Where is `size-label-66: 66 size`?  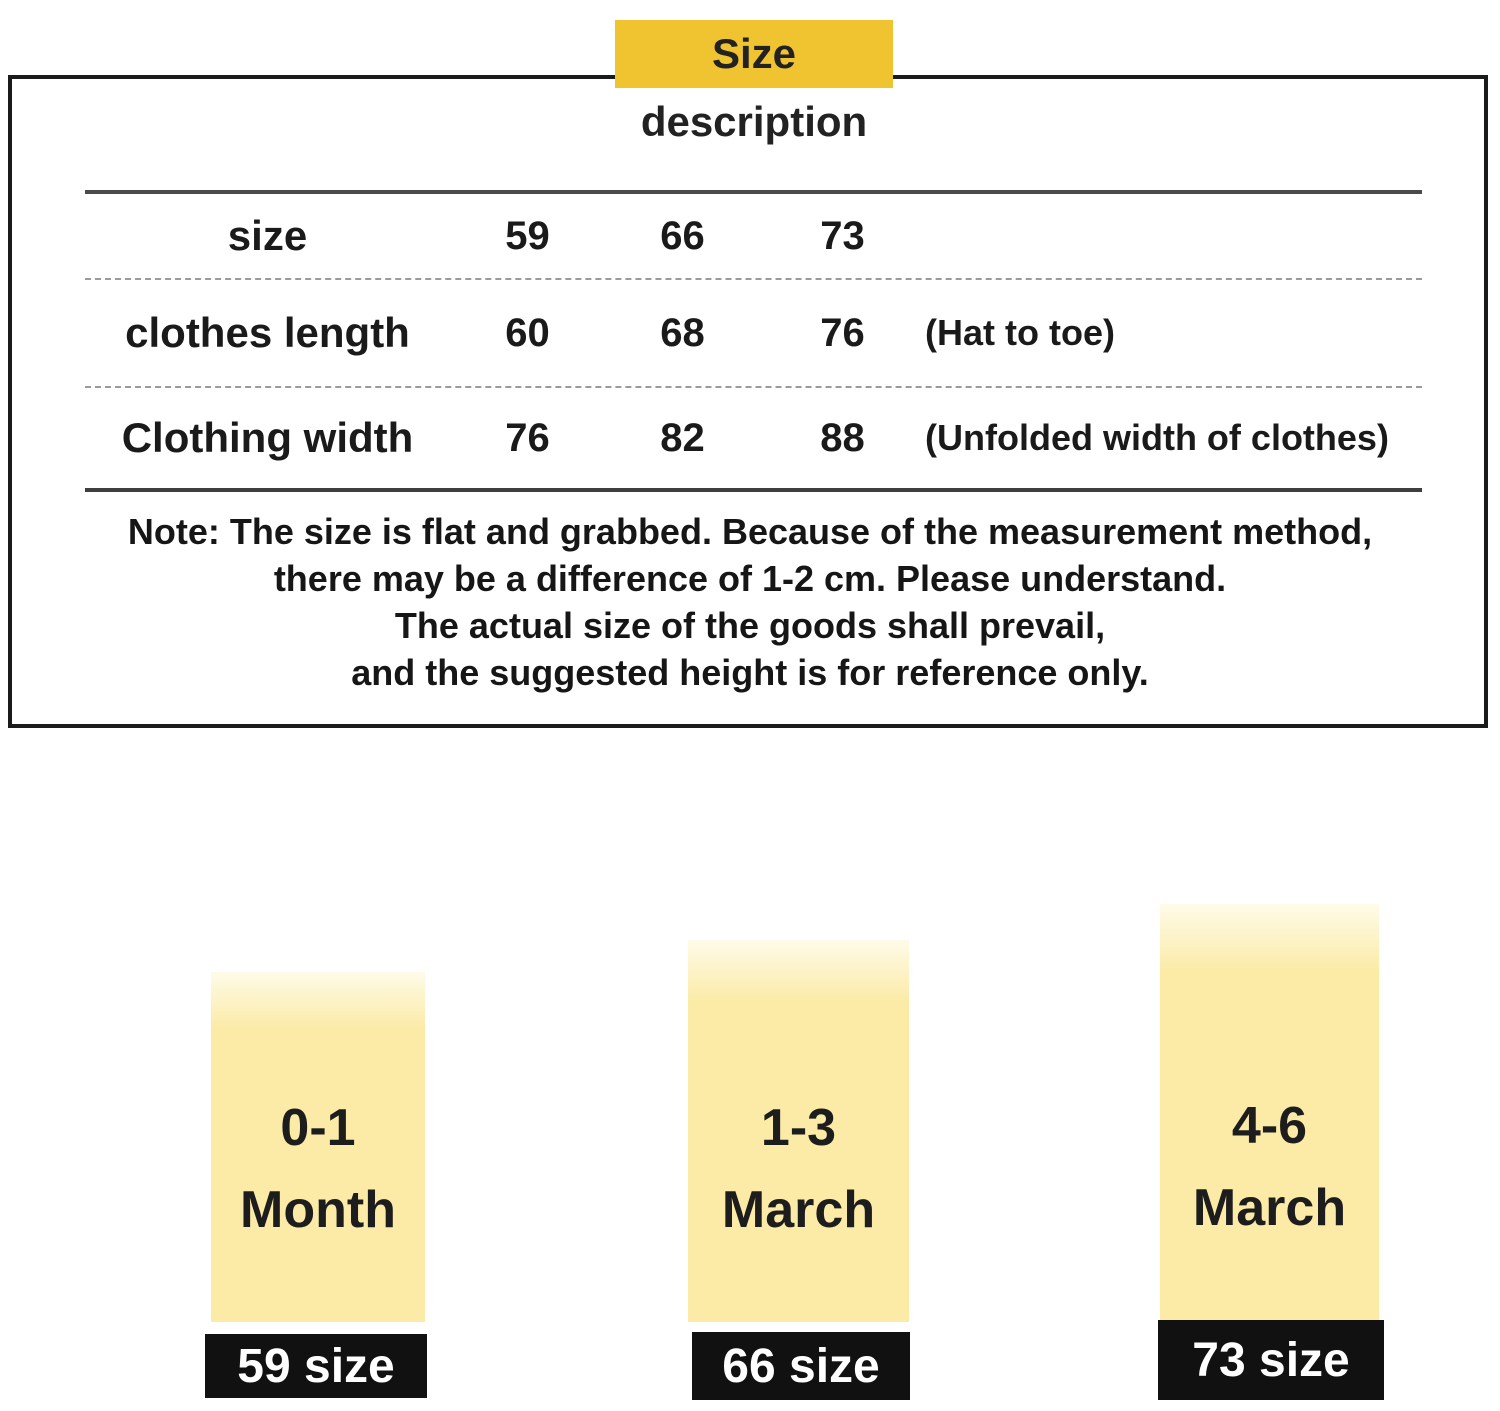 size-label-66: 66 size is located at coordinates (801, 1366).